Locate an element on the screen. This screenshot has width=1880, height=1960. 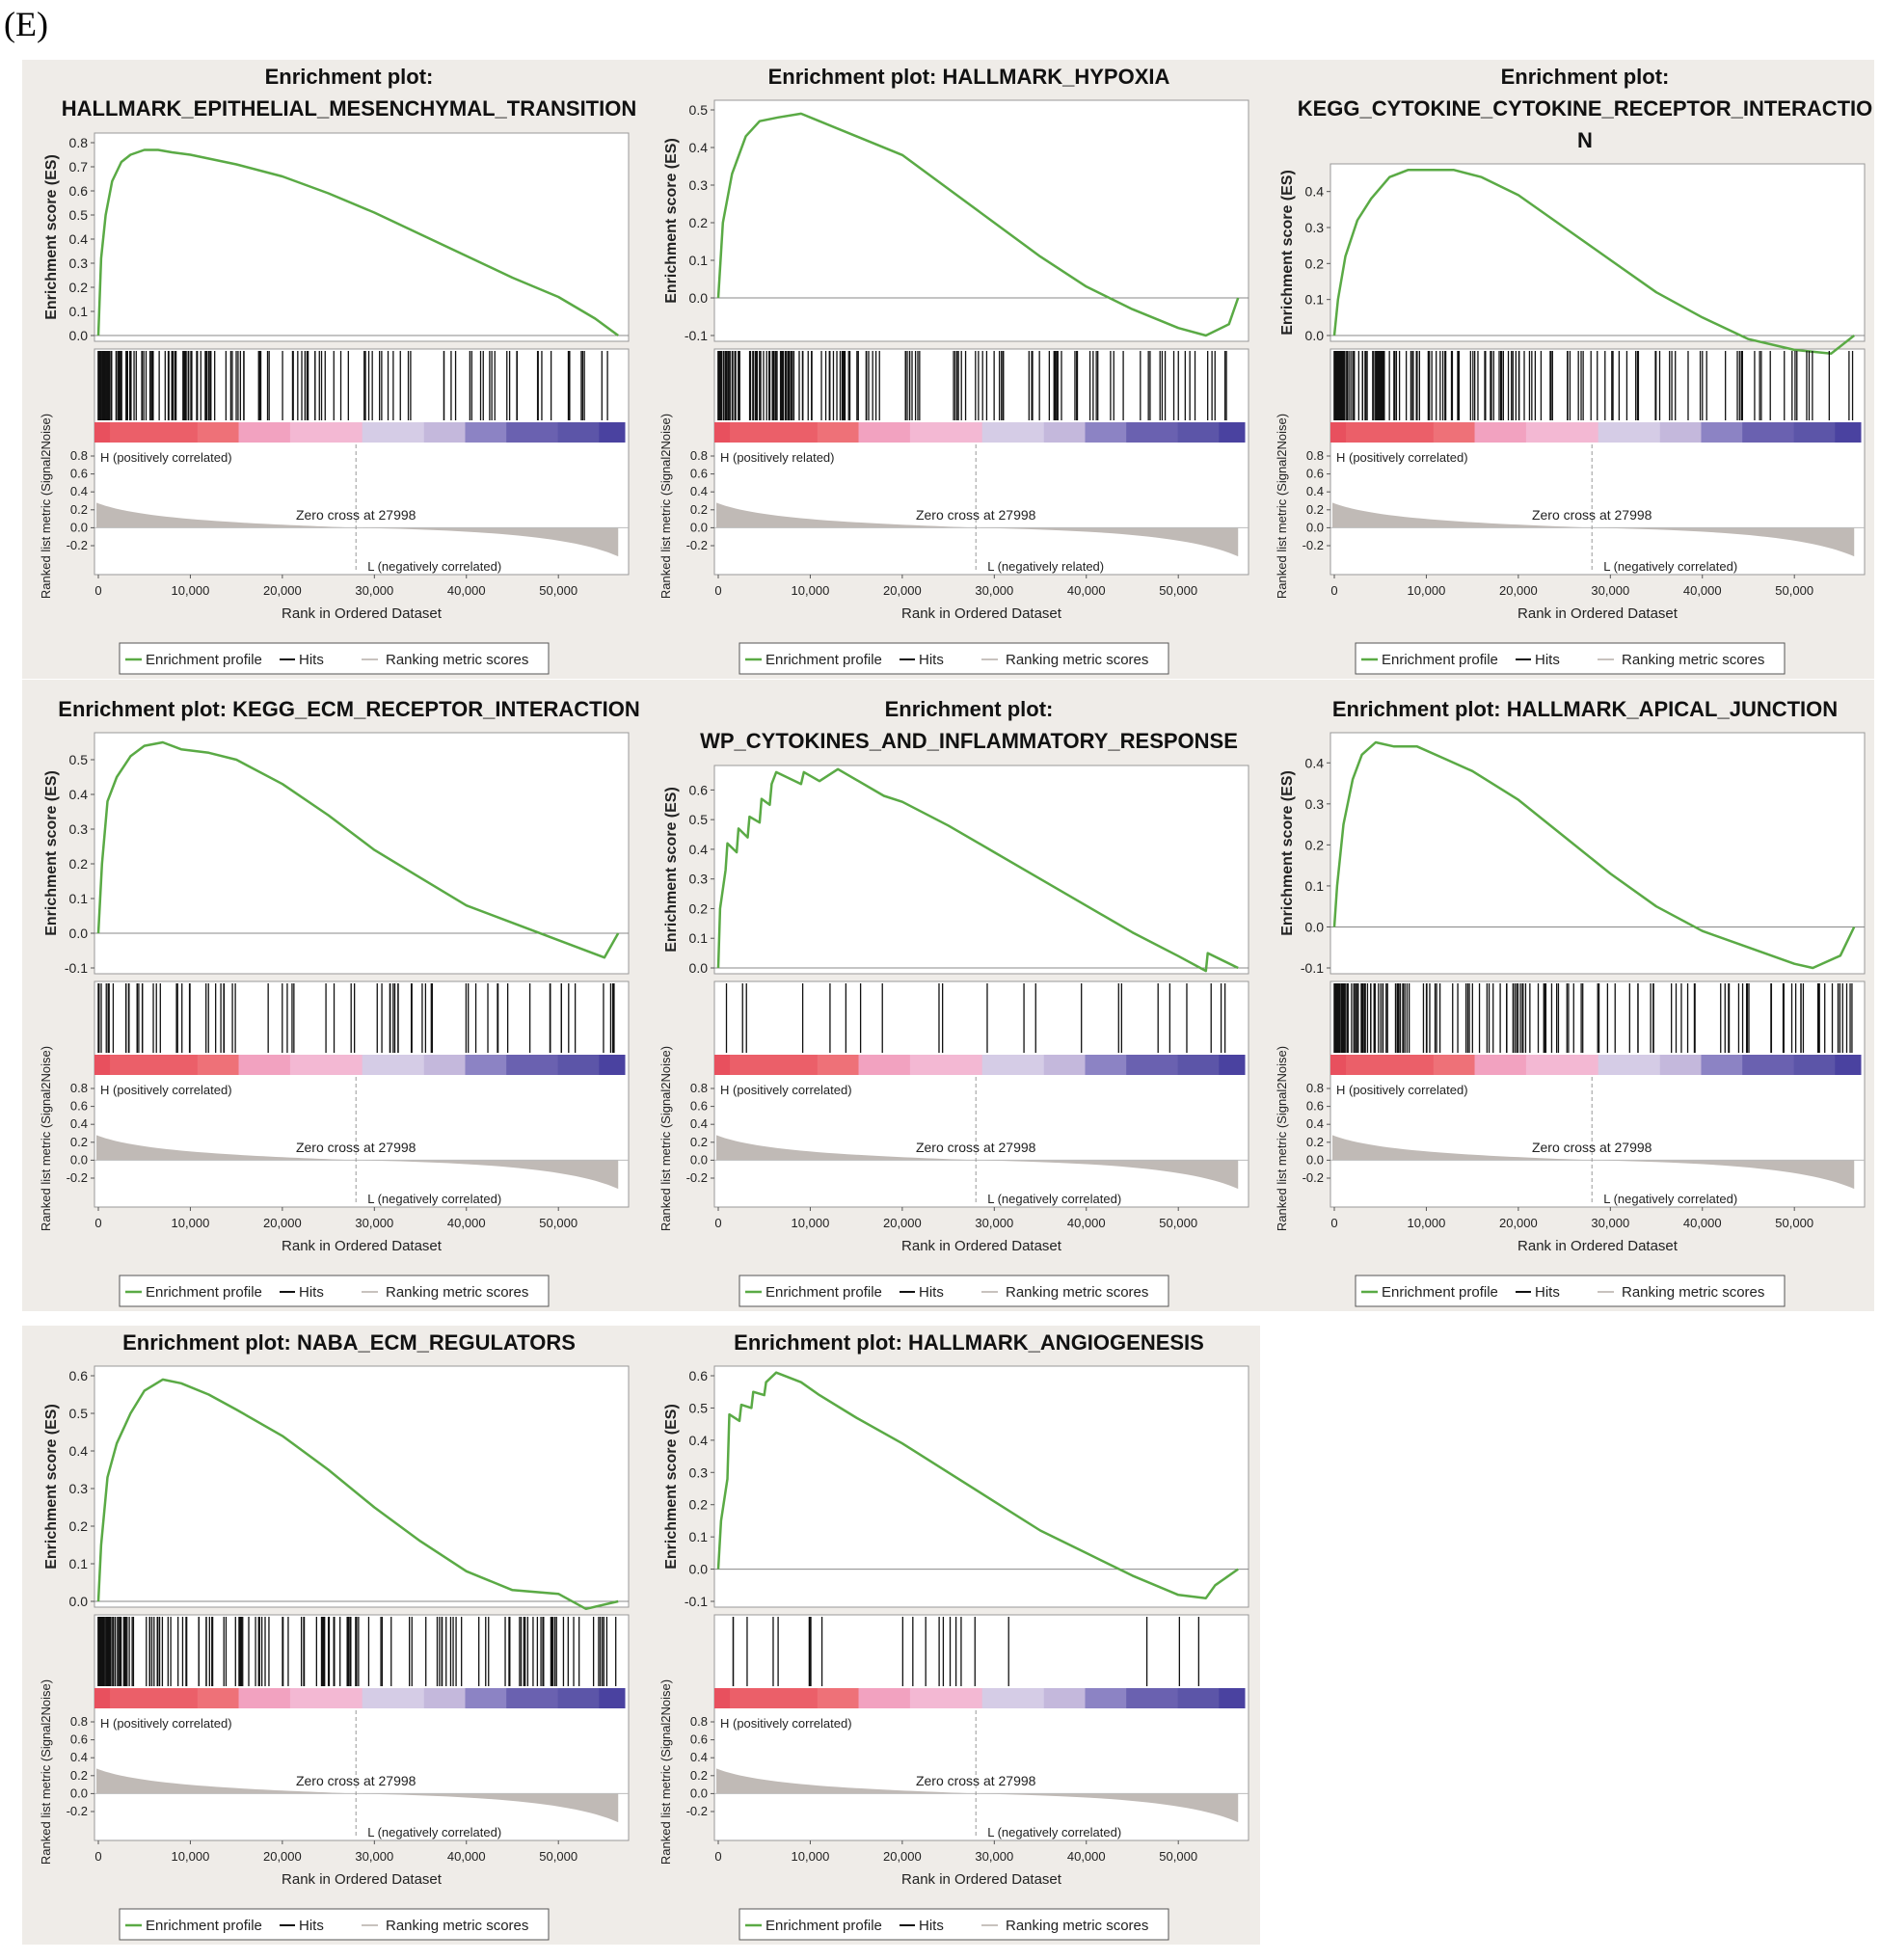
negative-correlation-label: L (negatively related) is located at coordinates (1045, 567).